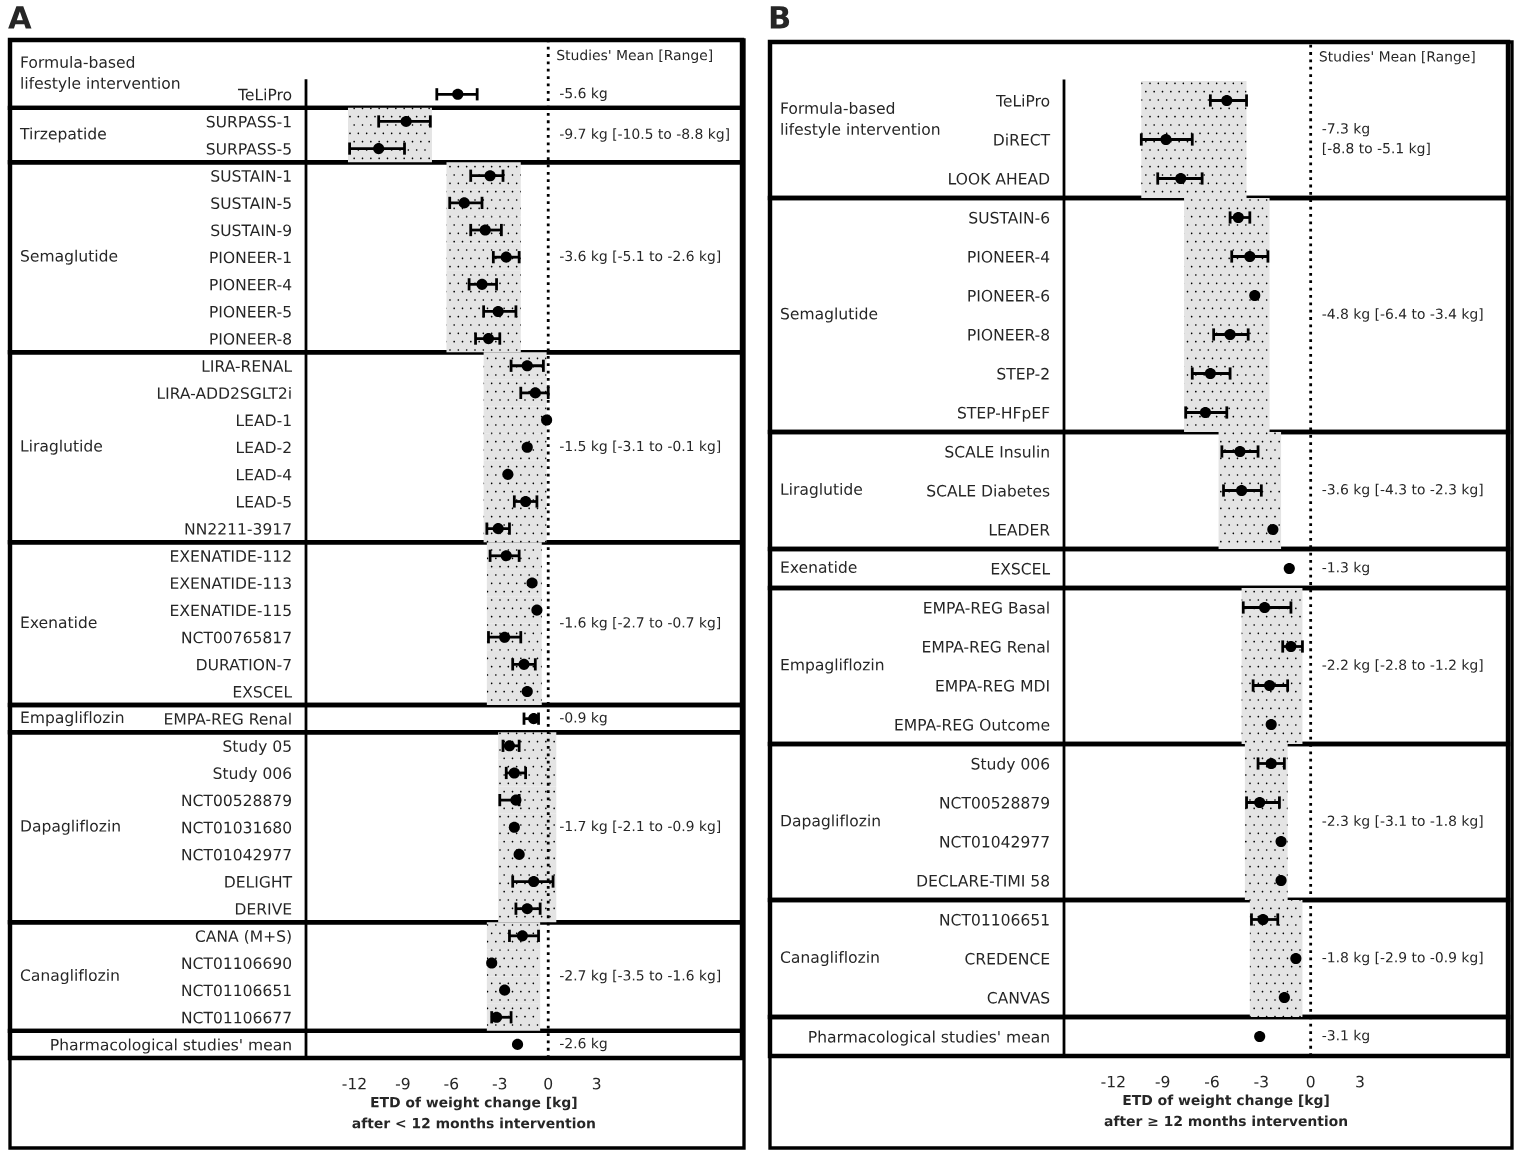  What do you see at coordinates (780, 17) in the screenshot?
I see `text: B` at bounding box center [780, 17].